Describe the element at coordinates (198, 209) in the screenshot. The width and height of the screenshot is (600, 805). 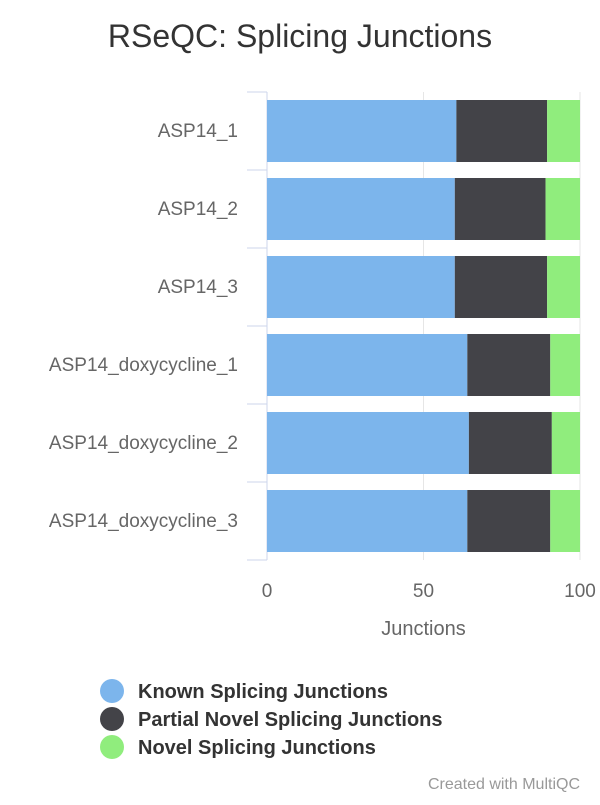
I see `y-tick-label: ASP14_2` at that location.